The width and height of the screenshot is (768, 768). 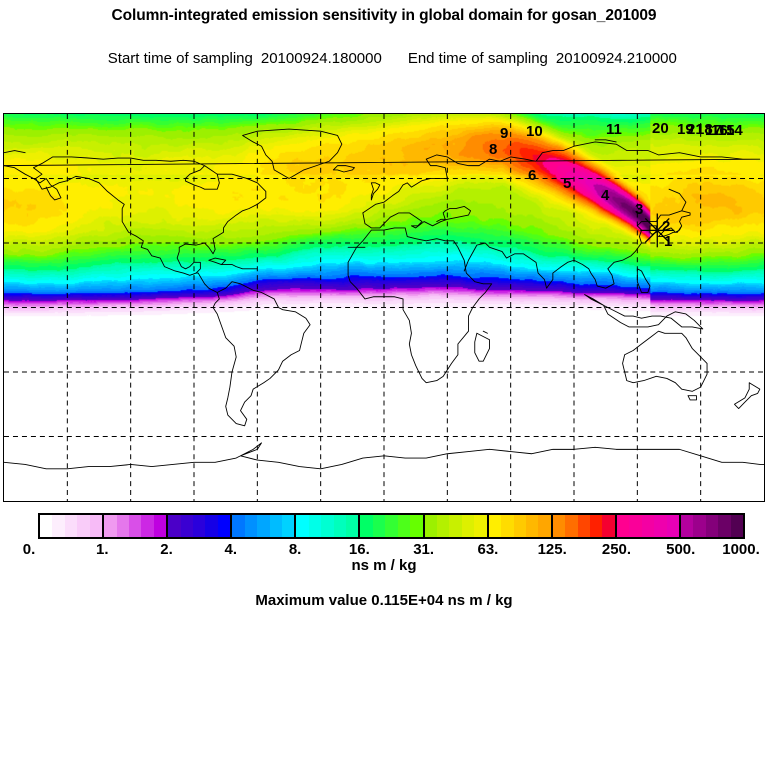 I want to click on trajectory-label-18: 18, so click(x=704, y=129).